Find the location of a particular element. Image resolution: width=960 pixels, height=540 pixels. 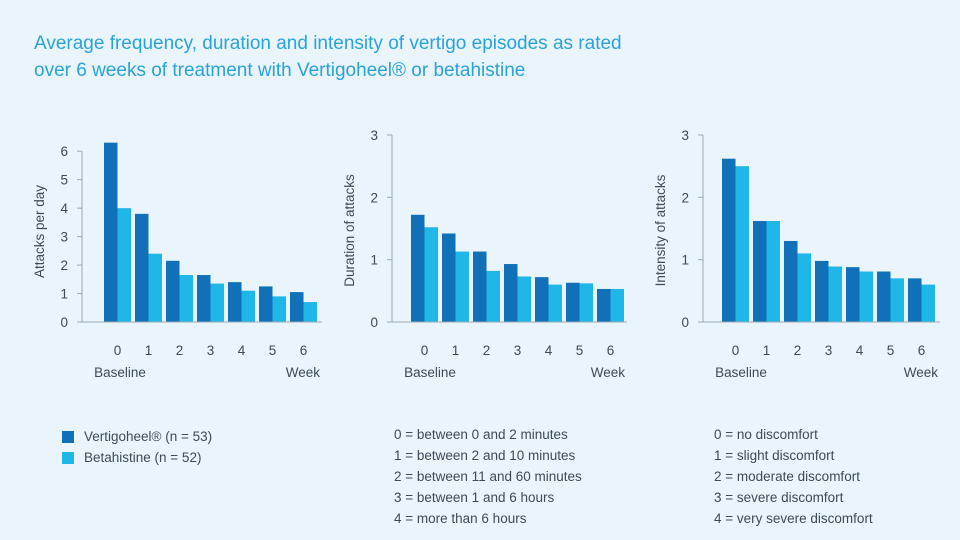

duration-note: 4 = more than 6 hours is located at coordinates (460, 518).